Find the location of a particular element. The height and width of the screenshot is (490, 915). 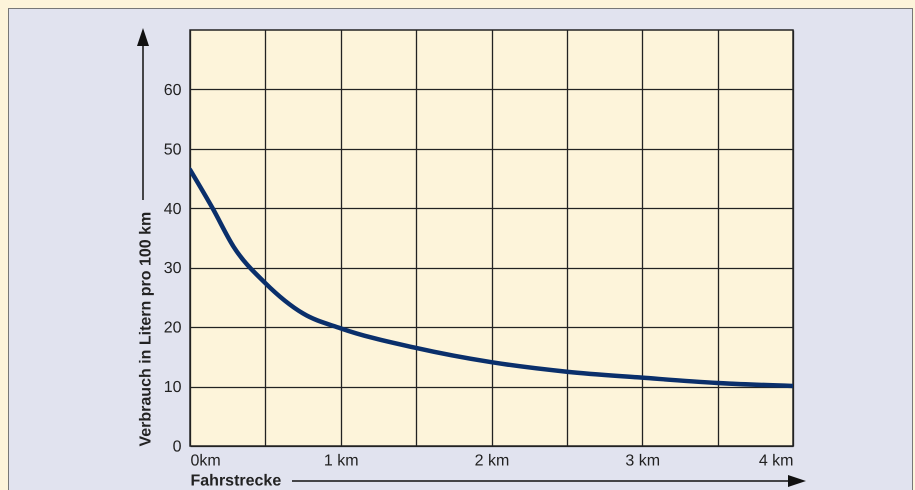

x-tick-label: 1 km is located at coordinates (341, 461).